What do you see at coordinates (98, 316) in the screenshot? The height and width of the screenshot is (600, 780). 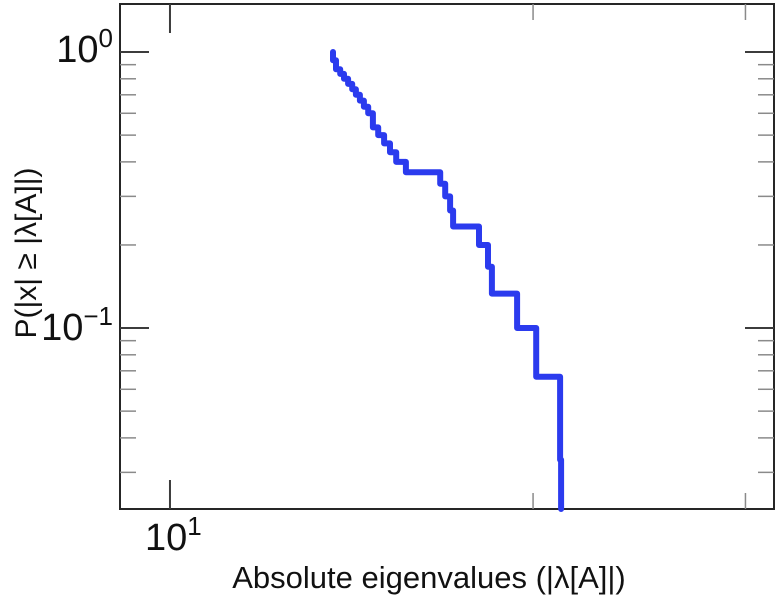 I see `y-tick-1e-1-exponent: −1` at bounding box center [98, 316].